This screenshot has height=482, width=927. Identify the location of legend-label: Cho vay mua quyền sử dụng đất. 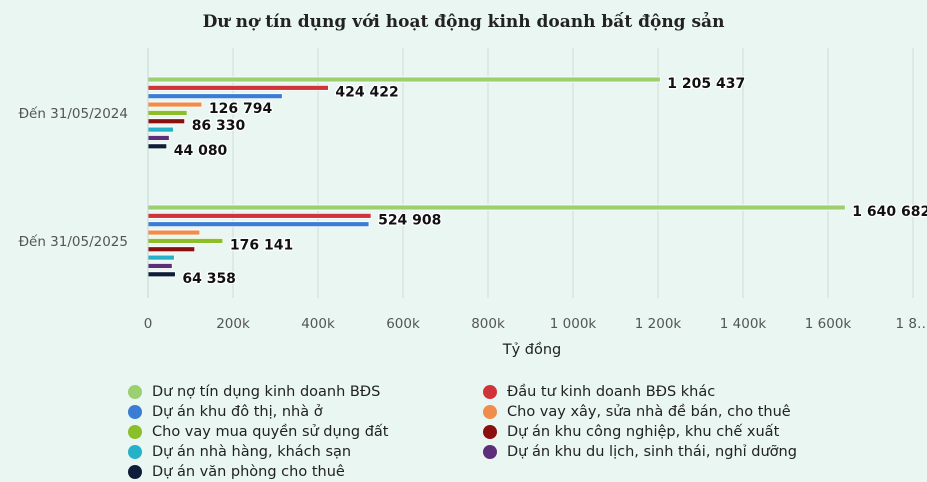
(270, 431).